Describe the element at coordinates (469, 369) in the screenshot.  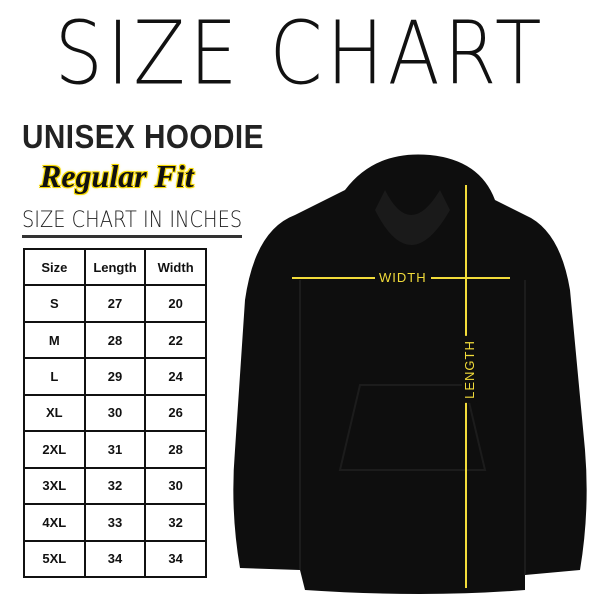
I see `length-label: LENGTH` at that location.